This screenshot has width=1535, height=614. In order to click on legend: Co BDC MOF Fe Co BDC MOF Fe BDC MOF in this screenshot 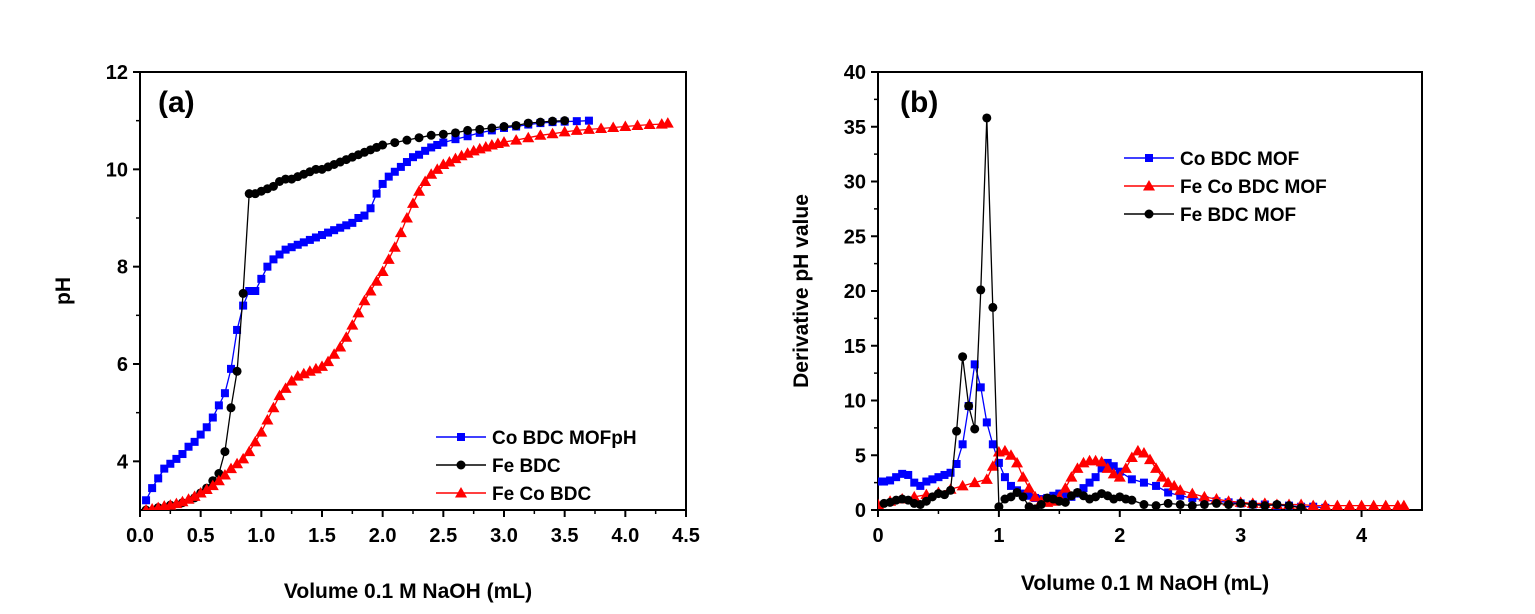, I will do `click(1225, 187)`.